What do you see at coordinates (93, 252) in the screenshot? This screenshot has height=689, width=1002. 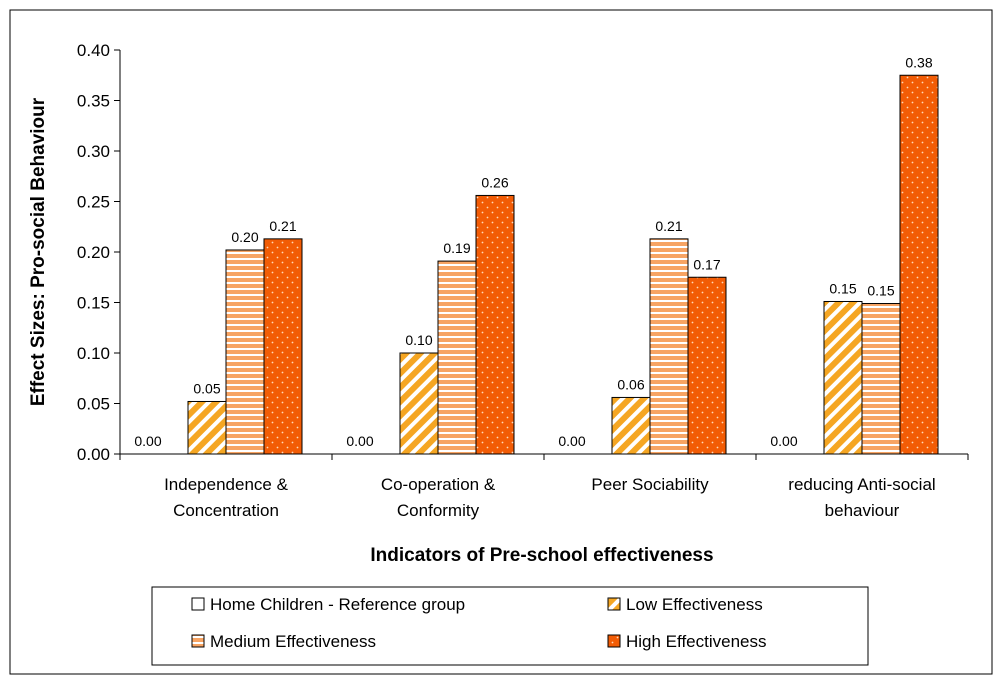 I see `y-tick-label: 0.20` at bounding box center [93, 252].